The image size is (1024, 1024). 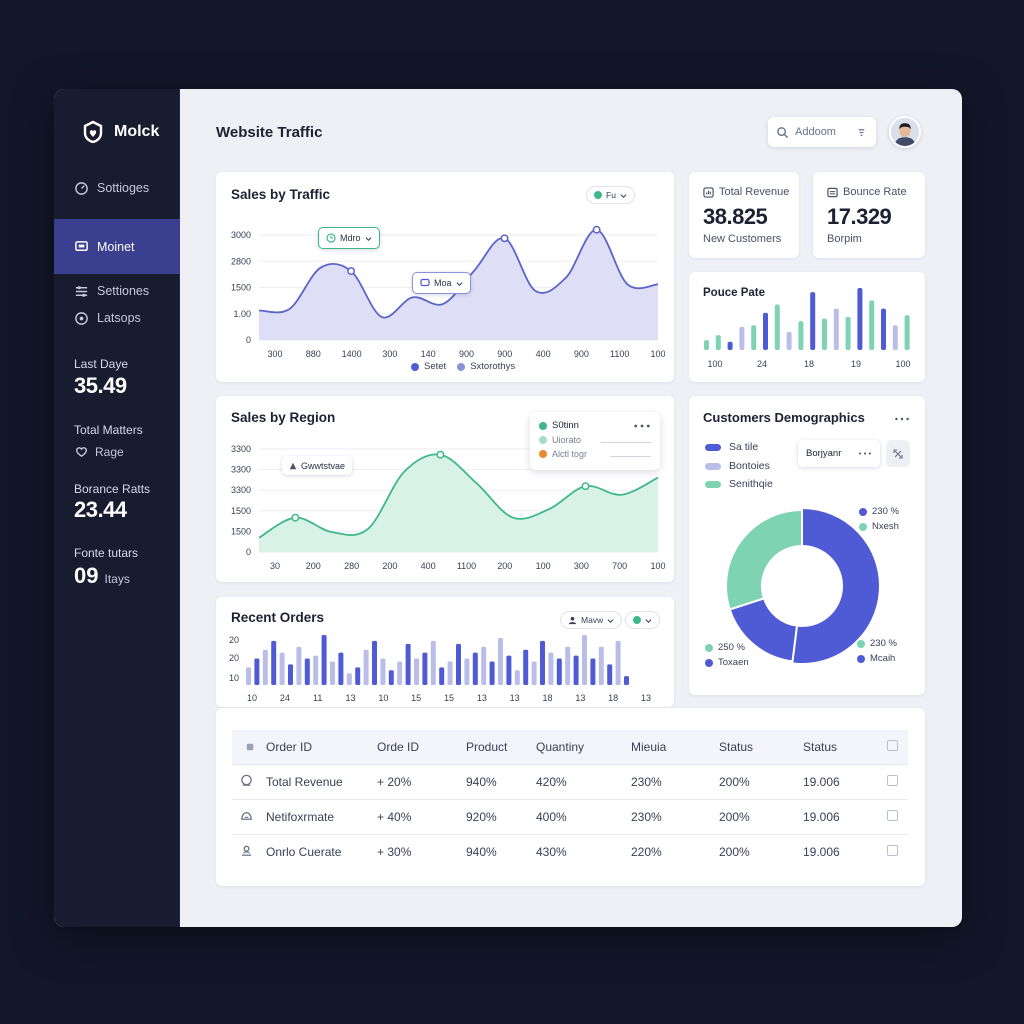 What do you see at coordinates (642, 620) in the screenshot?
I see `orders-status-dropdown` at bounding box center [642, 620].